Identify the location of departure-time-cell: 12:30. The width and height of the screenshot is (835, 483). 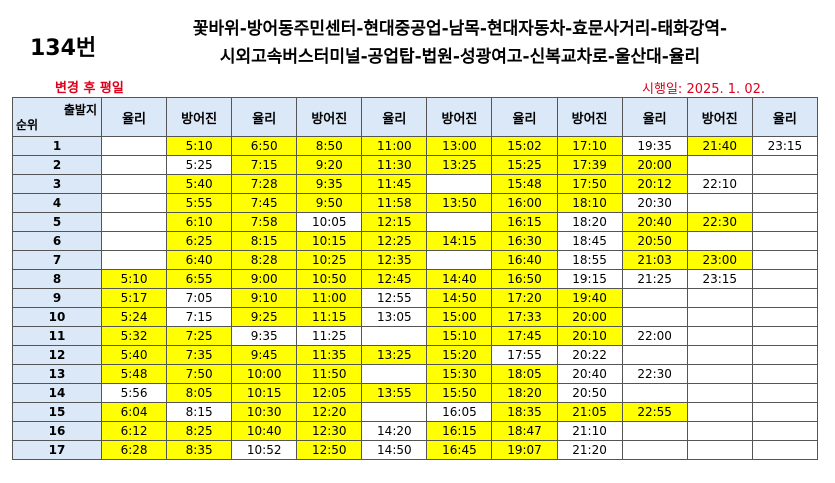
(329, 431).